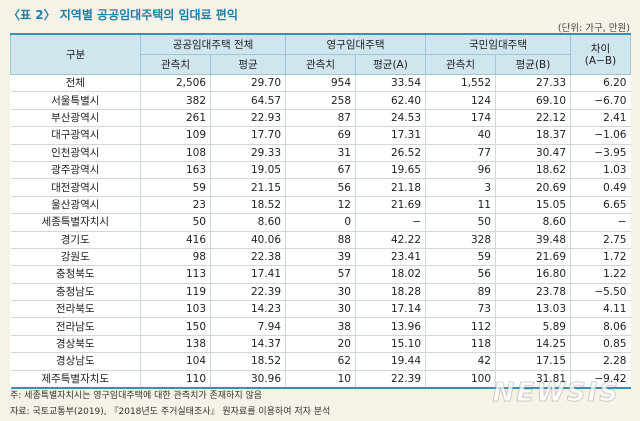  What do you see at coordinates (533, 380) in the screenshot?
I see `cell: 31.81` at bounding box center [533, 380].